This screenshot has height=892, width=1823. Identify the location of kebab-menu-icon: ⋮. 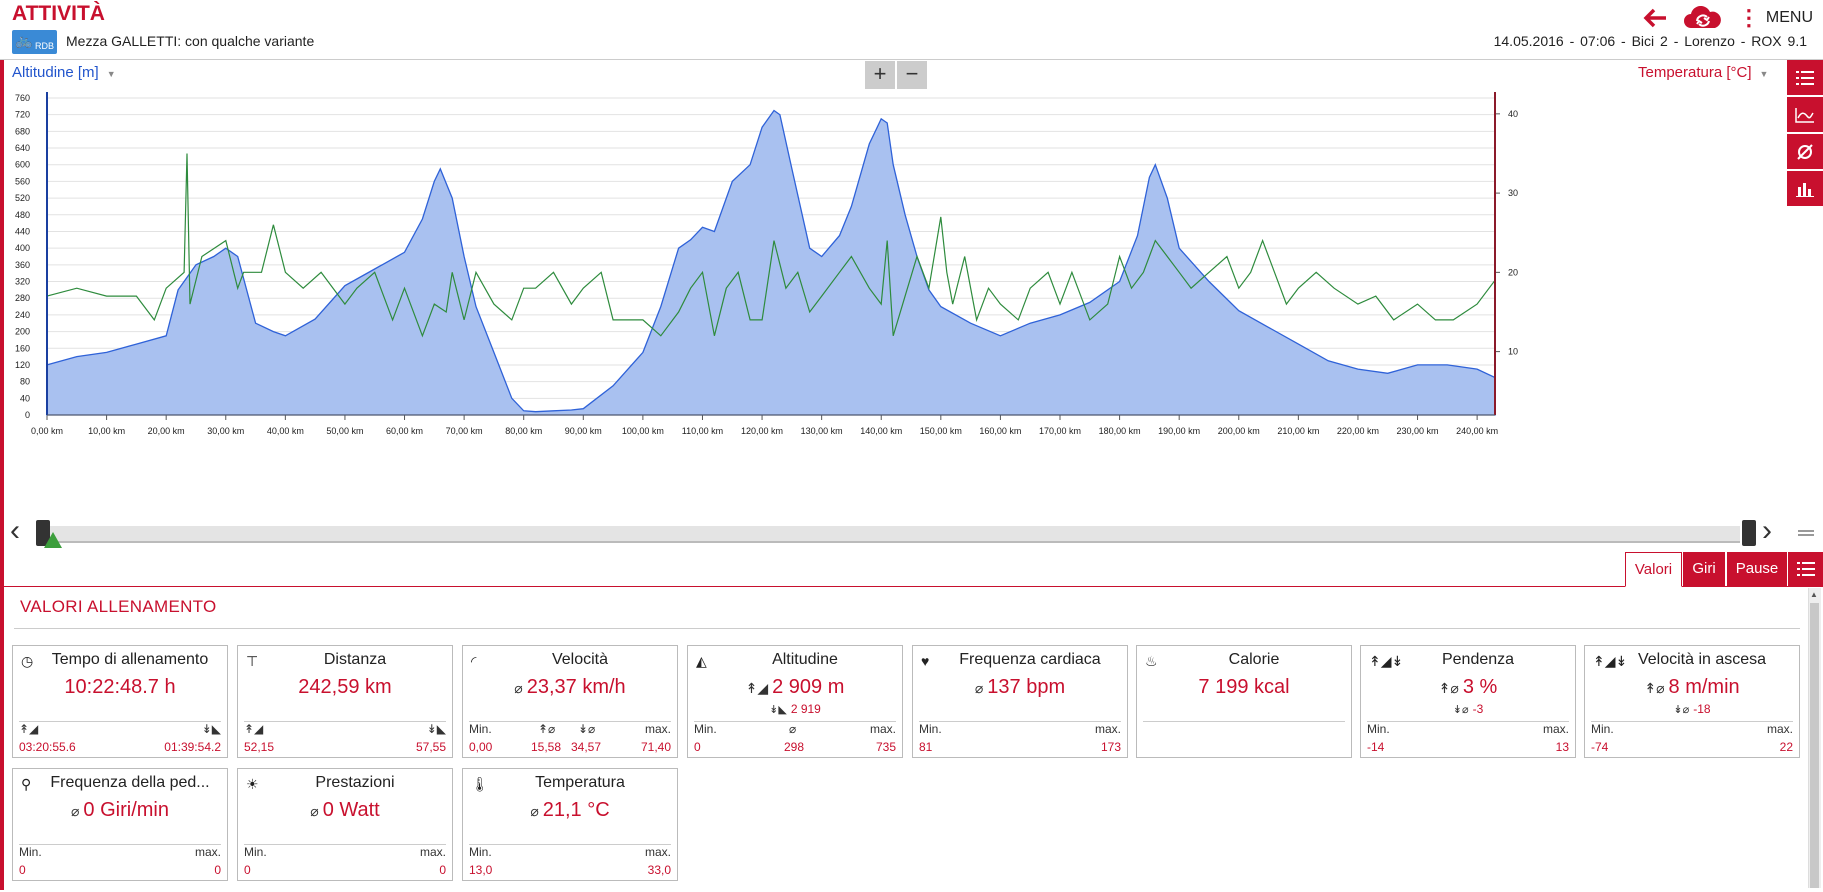
(1748, 17).